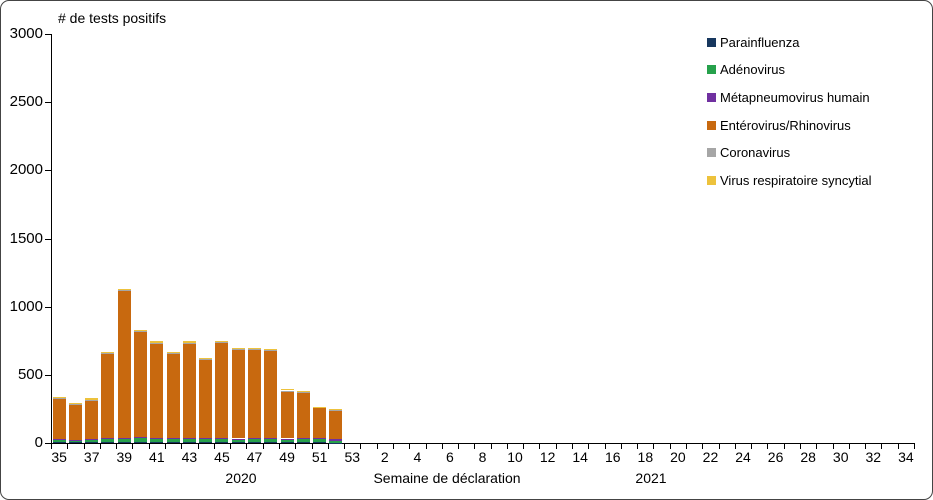 The height and width of the screenshot is (500, 933). What do you see at coordinates (645, 457) in the screenshot?
I see `x-tick-label: 18` at bounding box center [645, 457].